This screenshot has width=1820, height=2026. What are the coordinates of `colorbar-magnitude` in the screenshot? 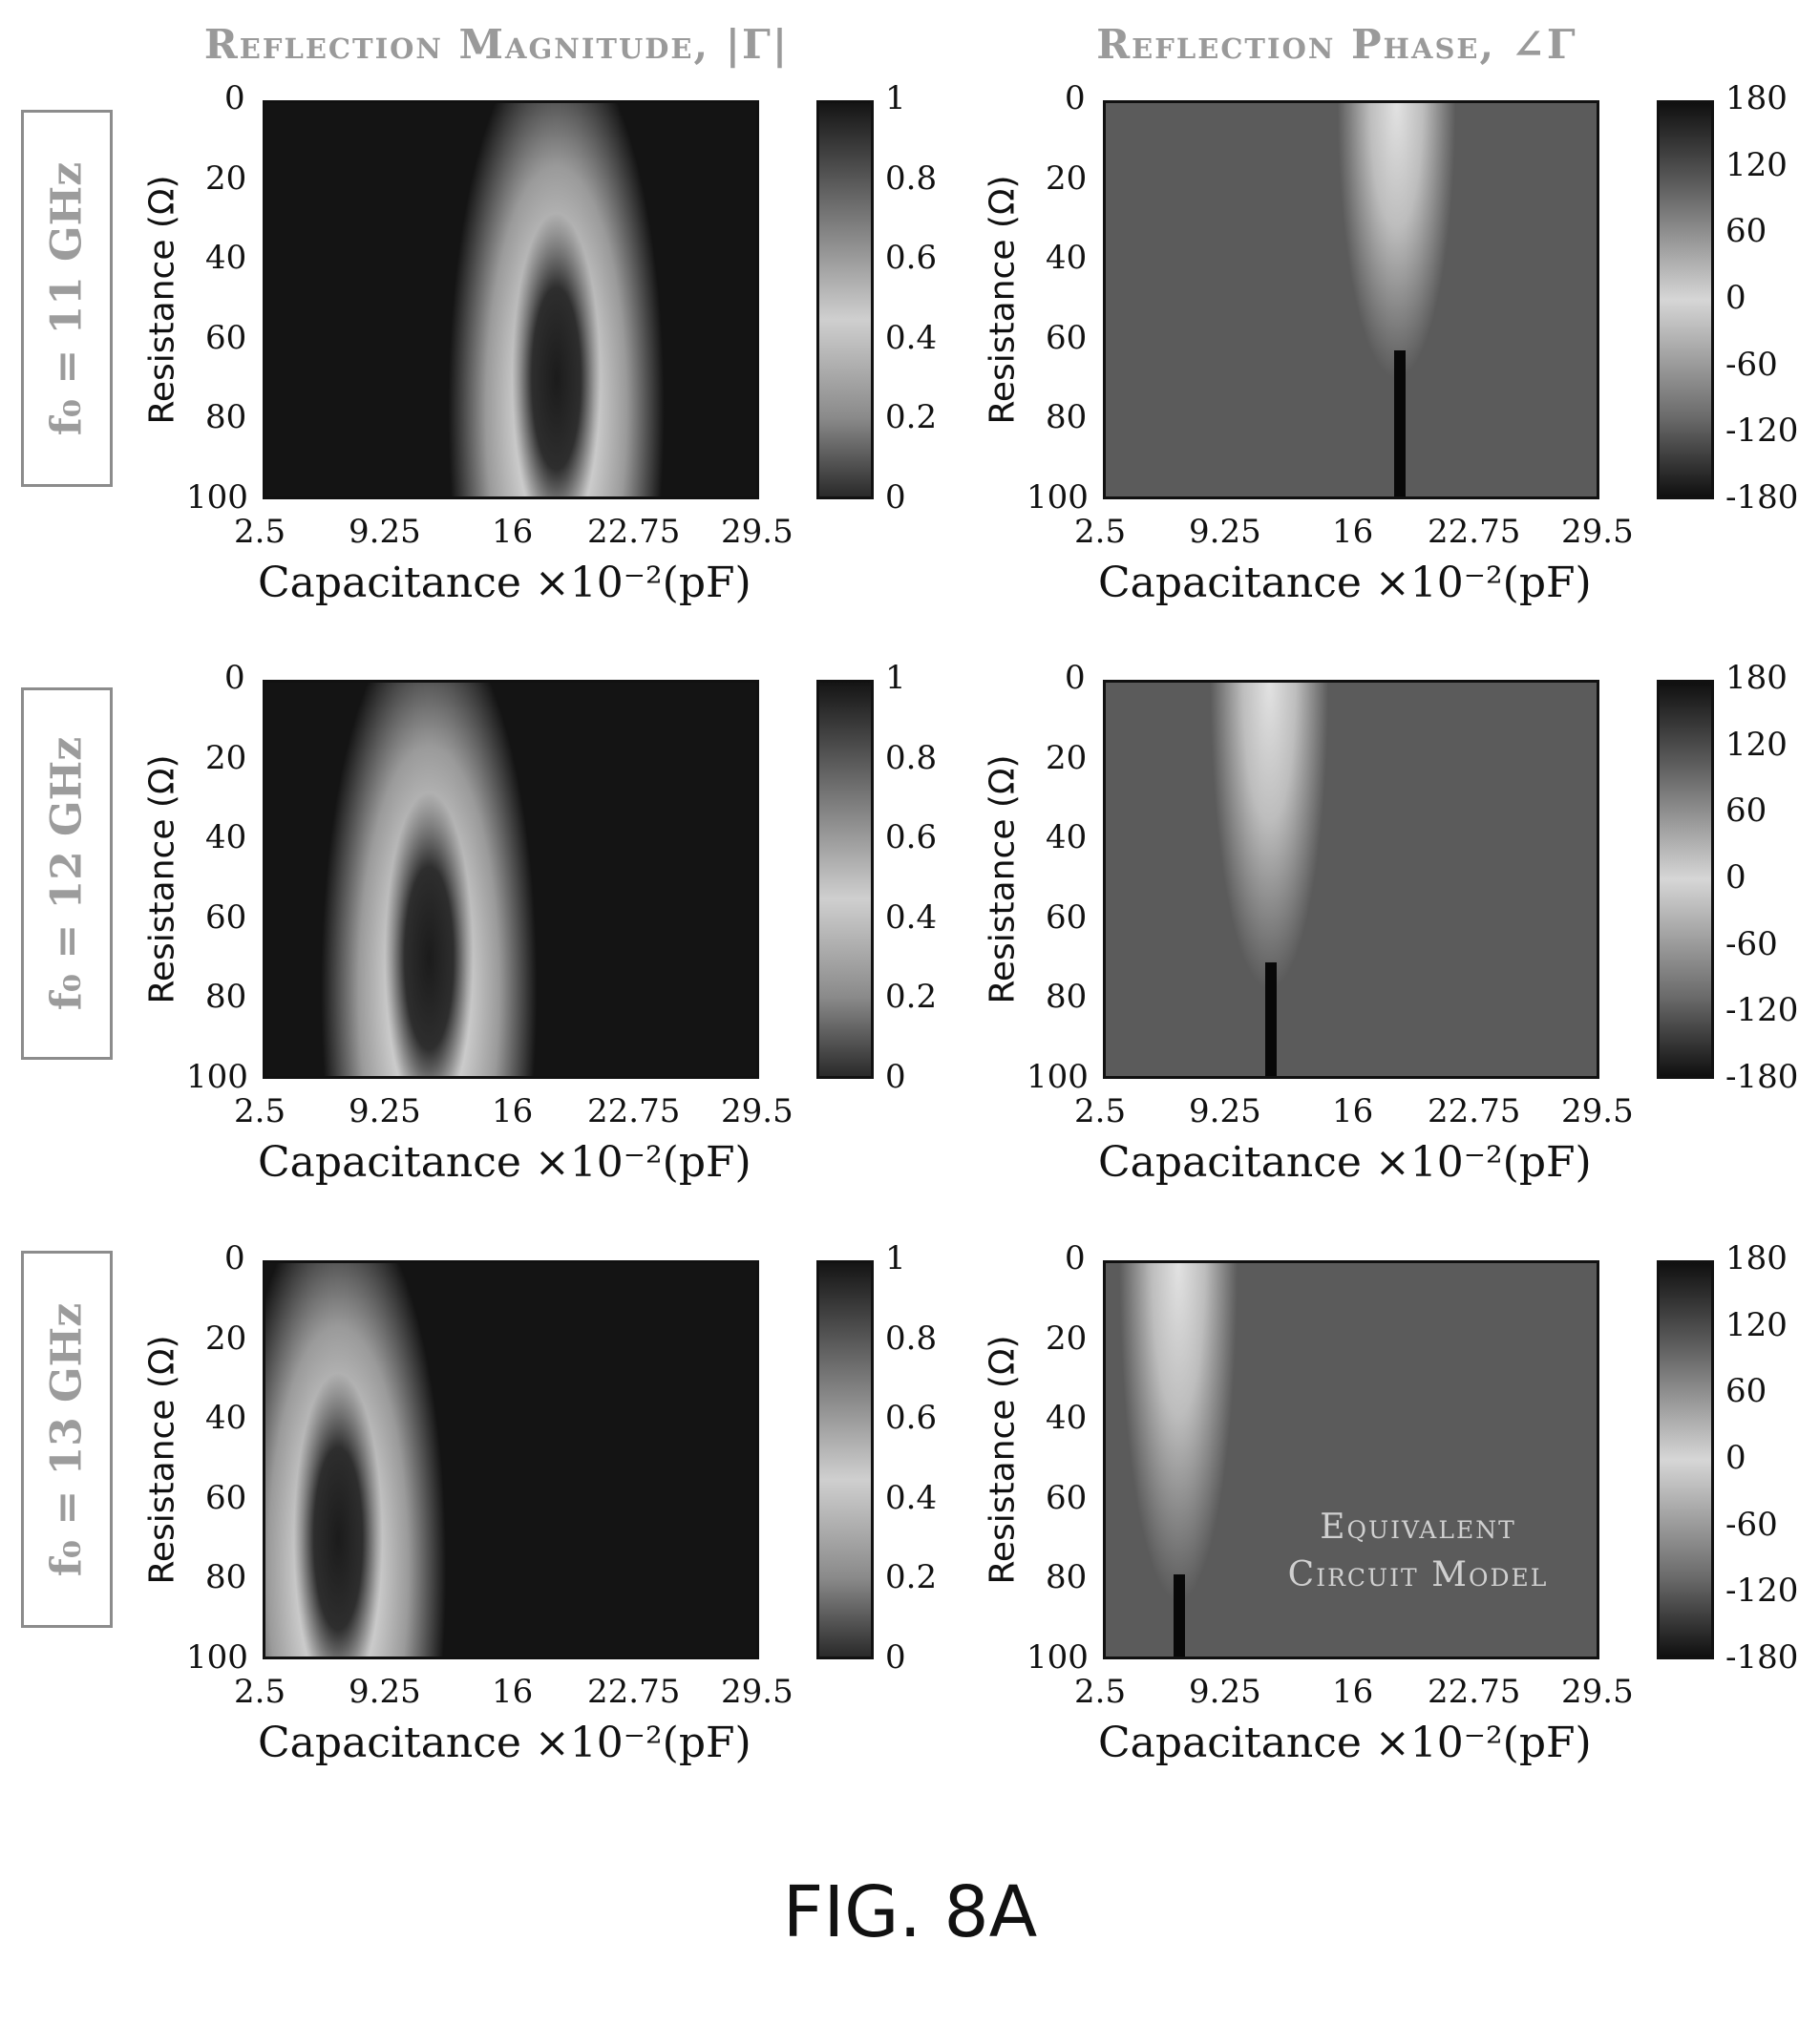 It's located at (845, 299).